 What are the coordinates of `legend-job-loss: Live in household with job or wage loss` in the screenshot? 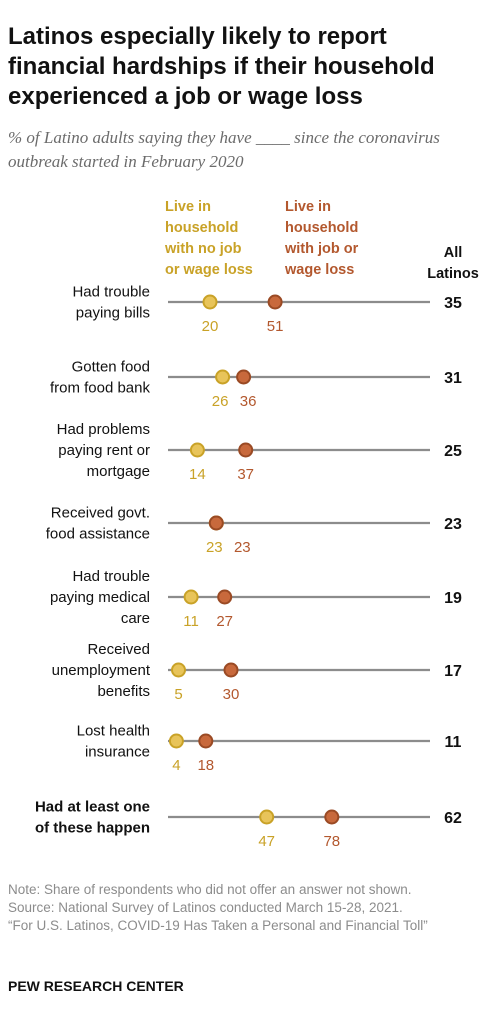 It's located at (321, 238).